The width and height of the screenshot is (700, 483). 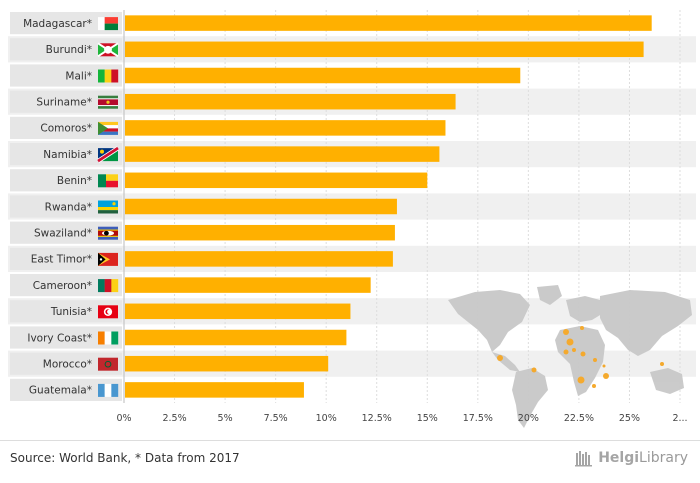 I want to click on x-tick-label: 10%, so click(x=326, y=418).